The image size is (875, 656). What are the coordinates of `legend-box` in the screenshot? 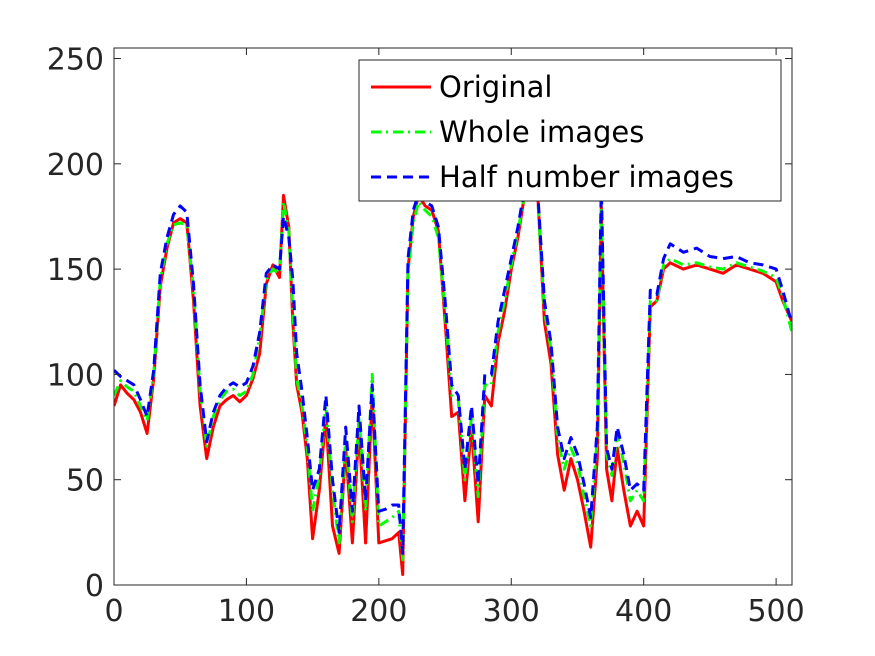 It's located at (570, 130).